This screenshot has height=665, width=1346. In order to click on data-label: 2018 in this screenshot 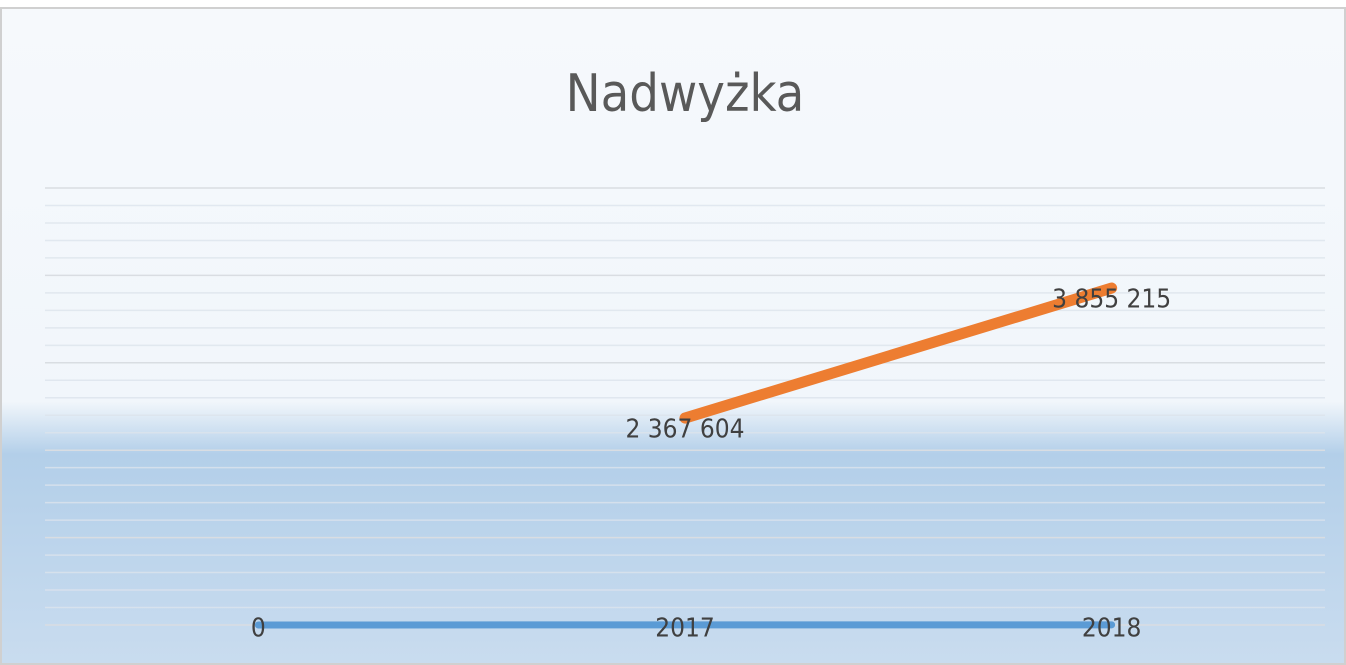, I will do `click(1112, 628)`.